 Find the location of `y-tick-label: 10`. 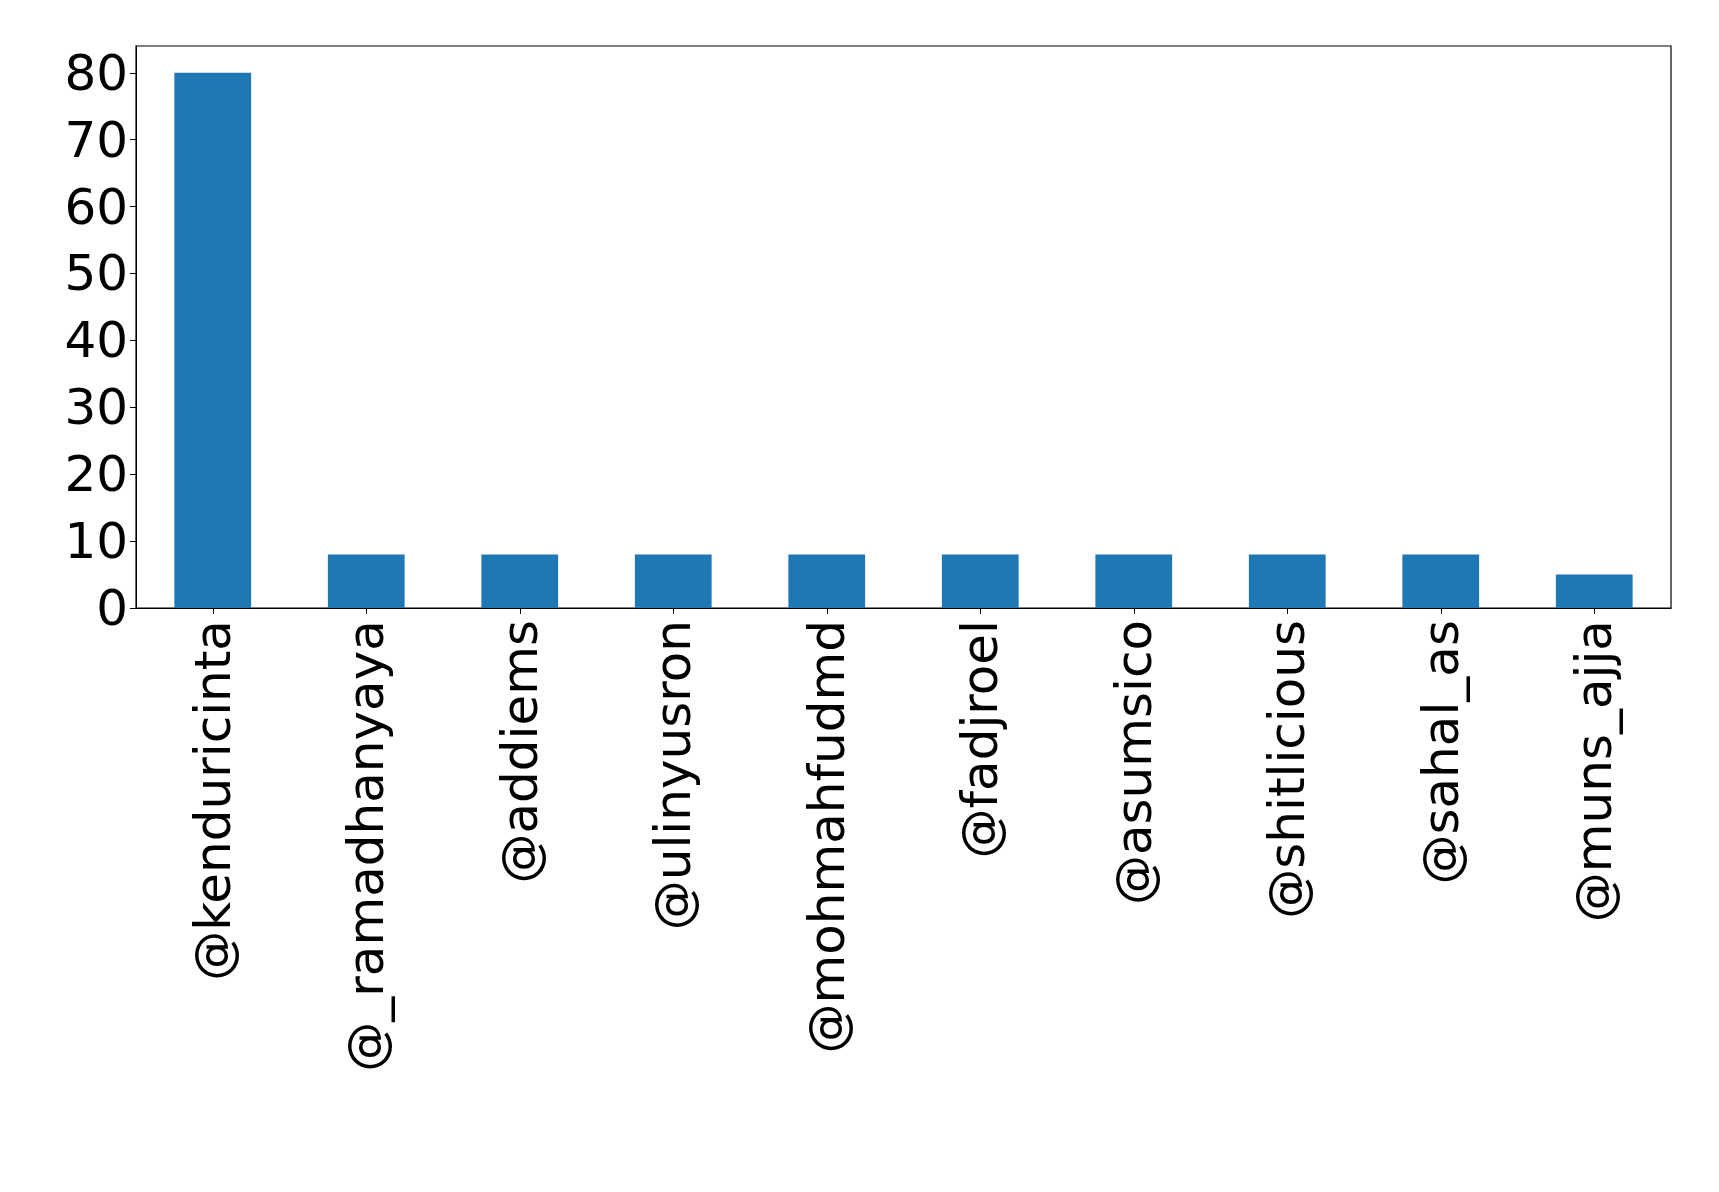

y-tick-label: 10 is located at coordinates (96, 541).